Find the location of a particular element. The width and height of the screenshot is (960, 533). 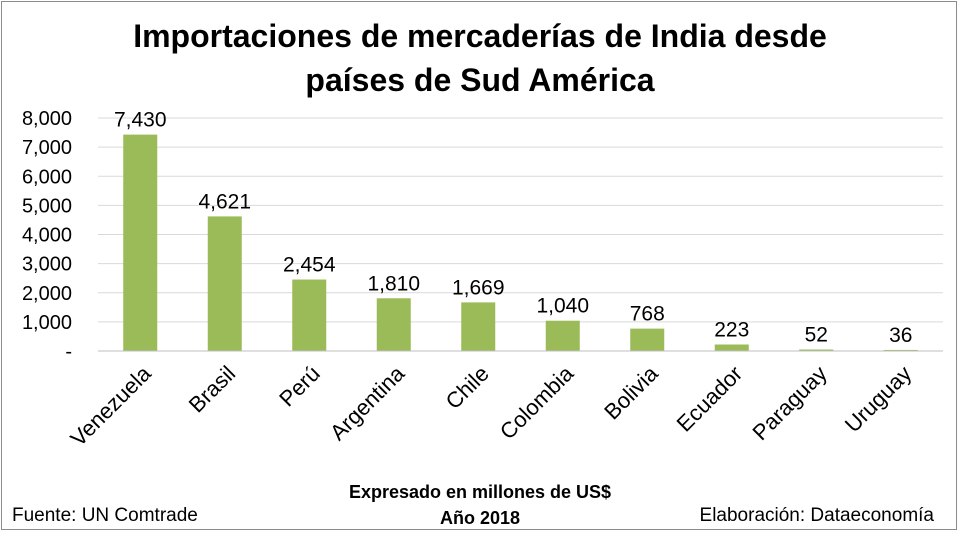

x-tick-label: Uruguay is located at coordinates (878, 399).